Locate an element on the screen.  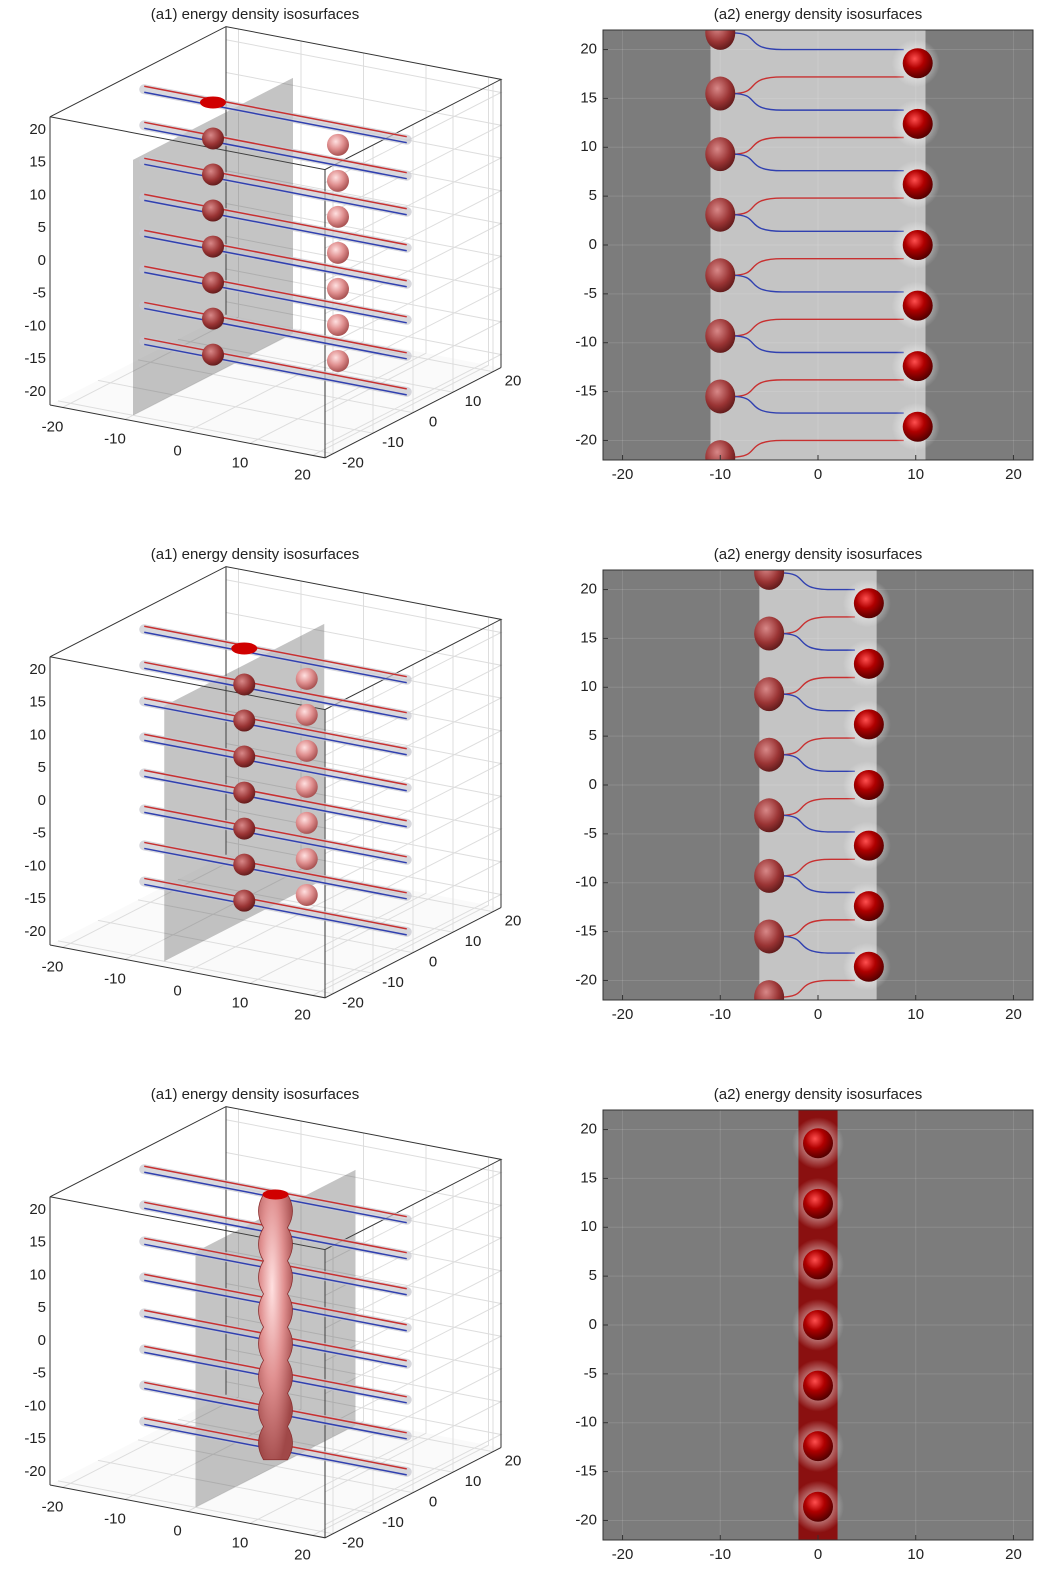
vortex-column is located at coordinates (275, 1327).